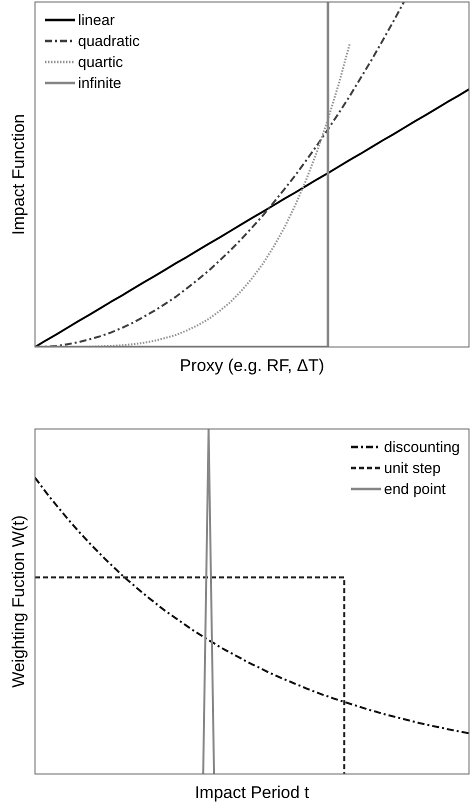  What do you see at coordinates (18, 174) in the screenshot?
I see `y-axis-title: Impact Function` at bounding box center [18, 174].